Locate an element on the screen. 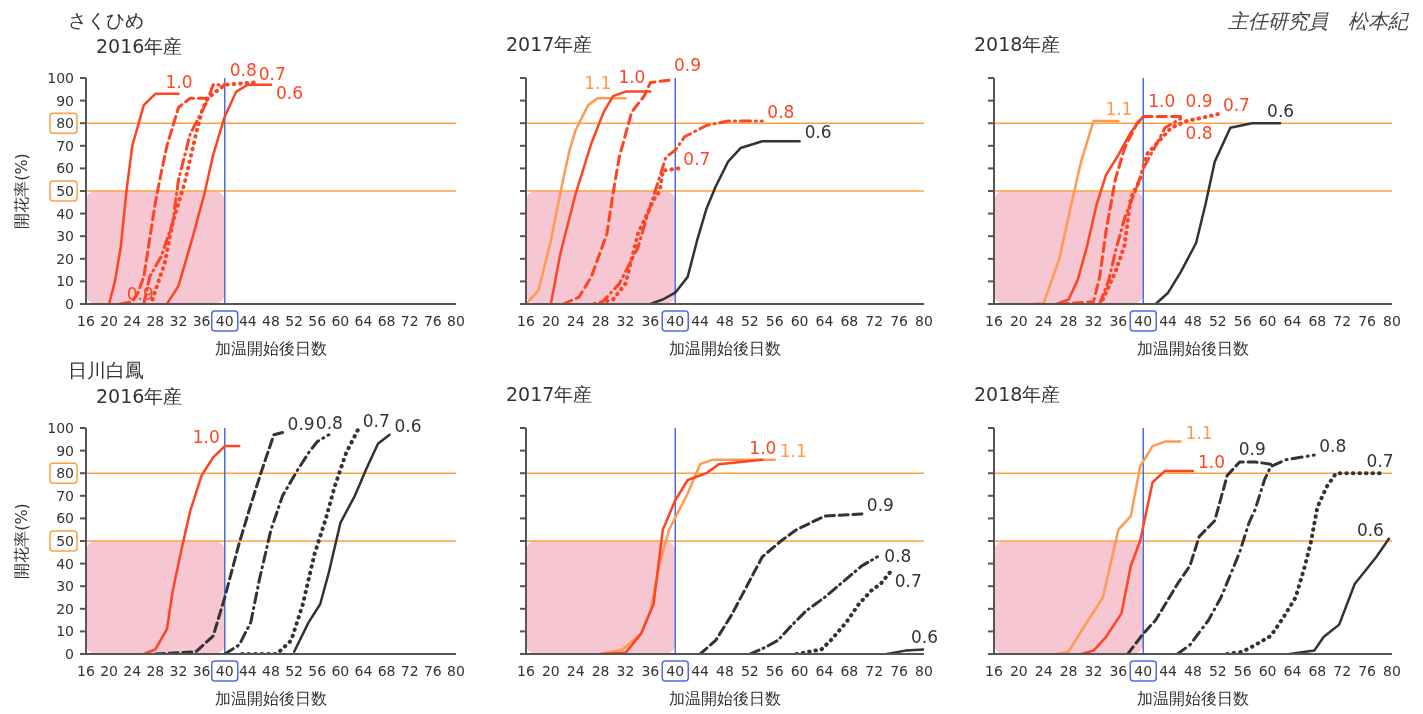  text: 主任研究員 松本紀 is located at coordinates (1318, 21).